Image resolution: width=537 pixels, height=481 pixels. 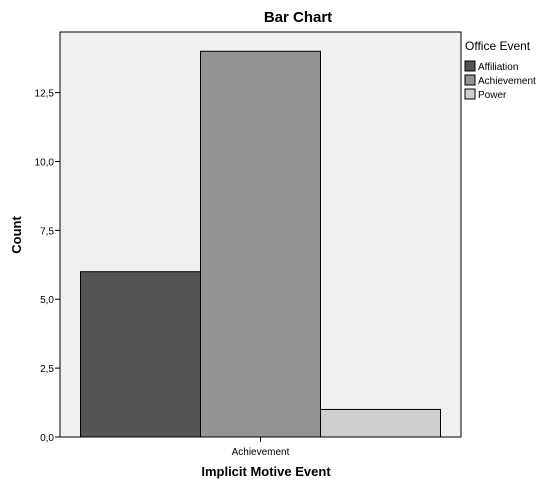 I want to click on y-tick-label: 12,5, so click(x=45, y=94).